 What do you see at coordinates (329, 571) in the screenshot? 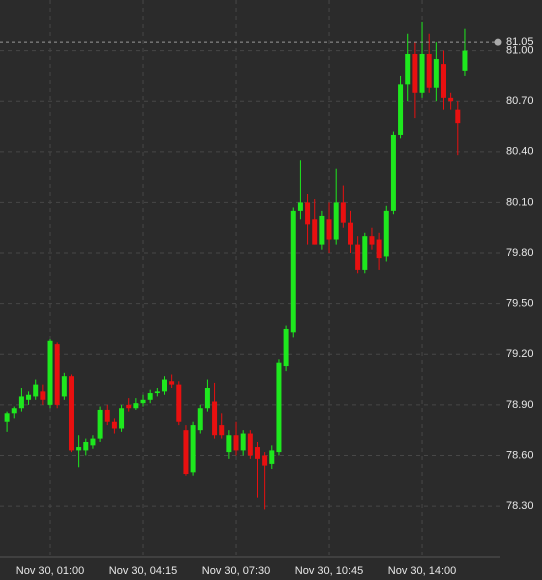
I see `x-tick-label: Nov 30, 10:45` at bounding box center [329, 571].